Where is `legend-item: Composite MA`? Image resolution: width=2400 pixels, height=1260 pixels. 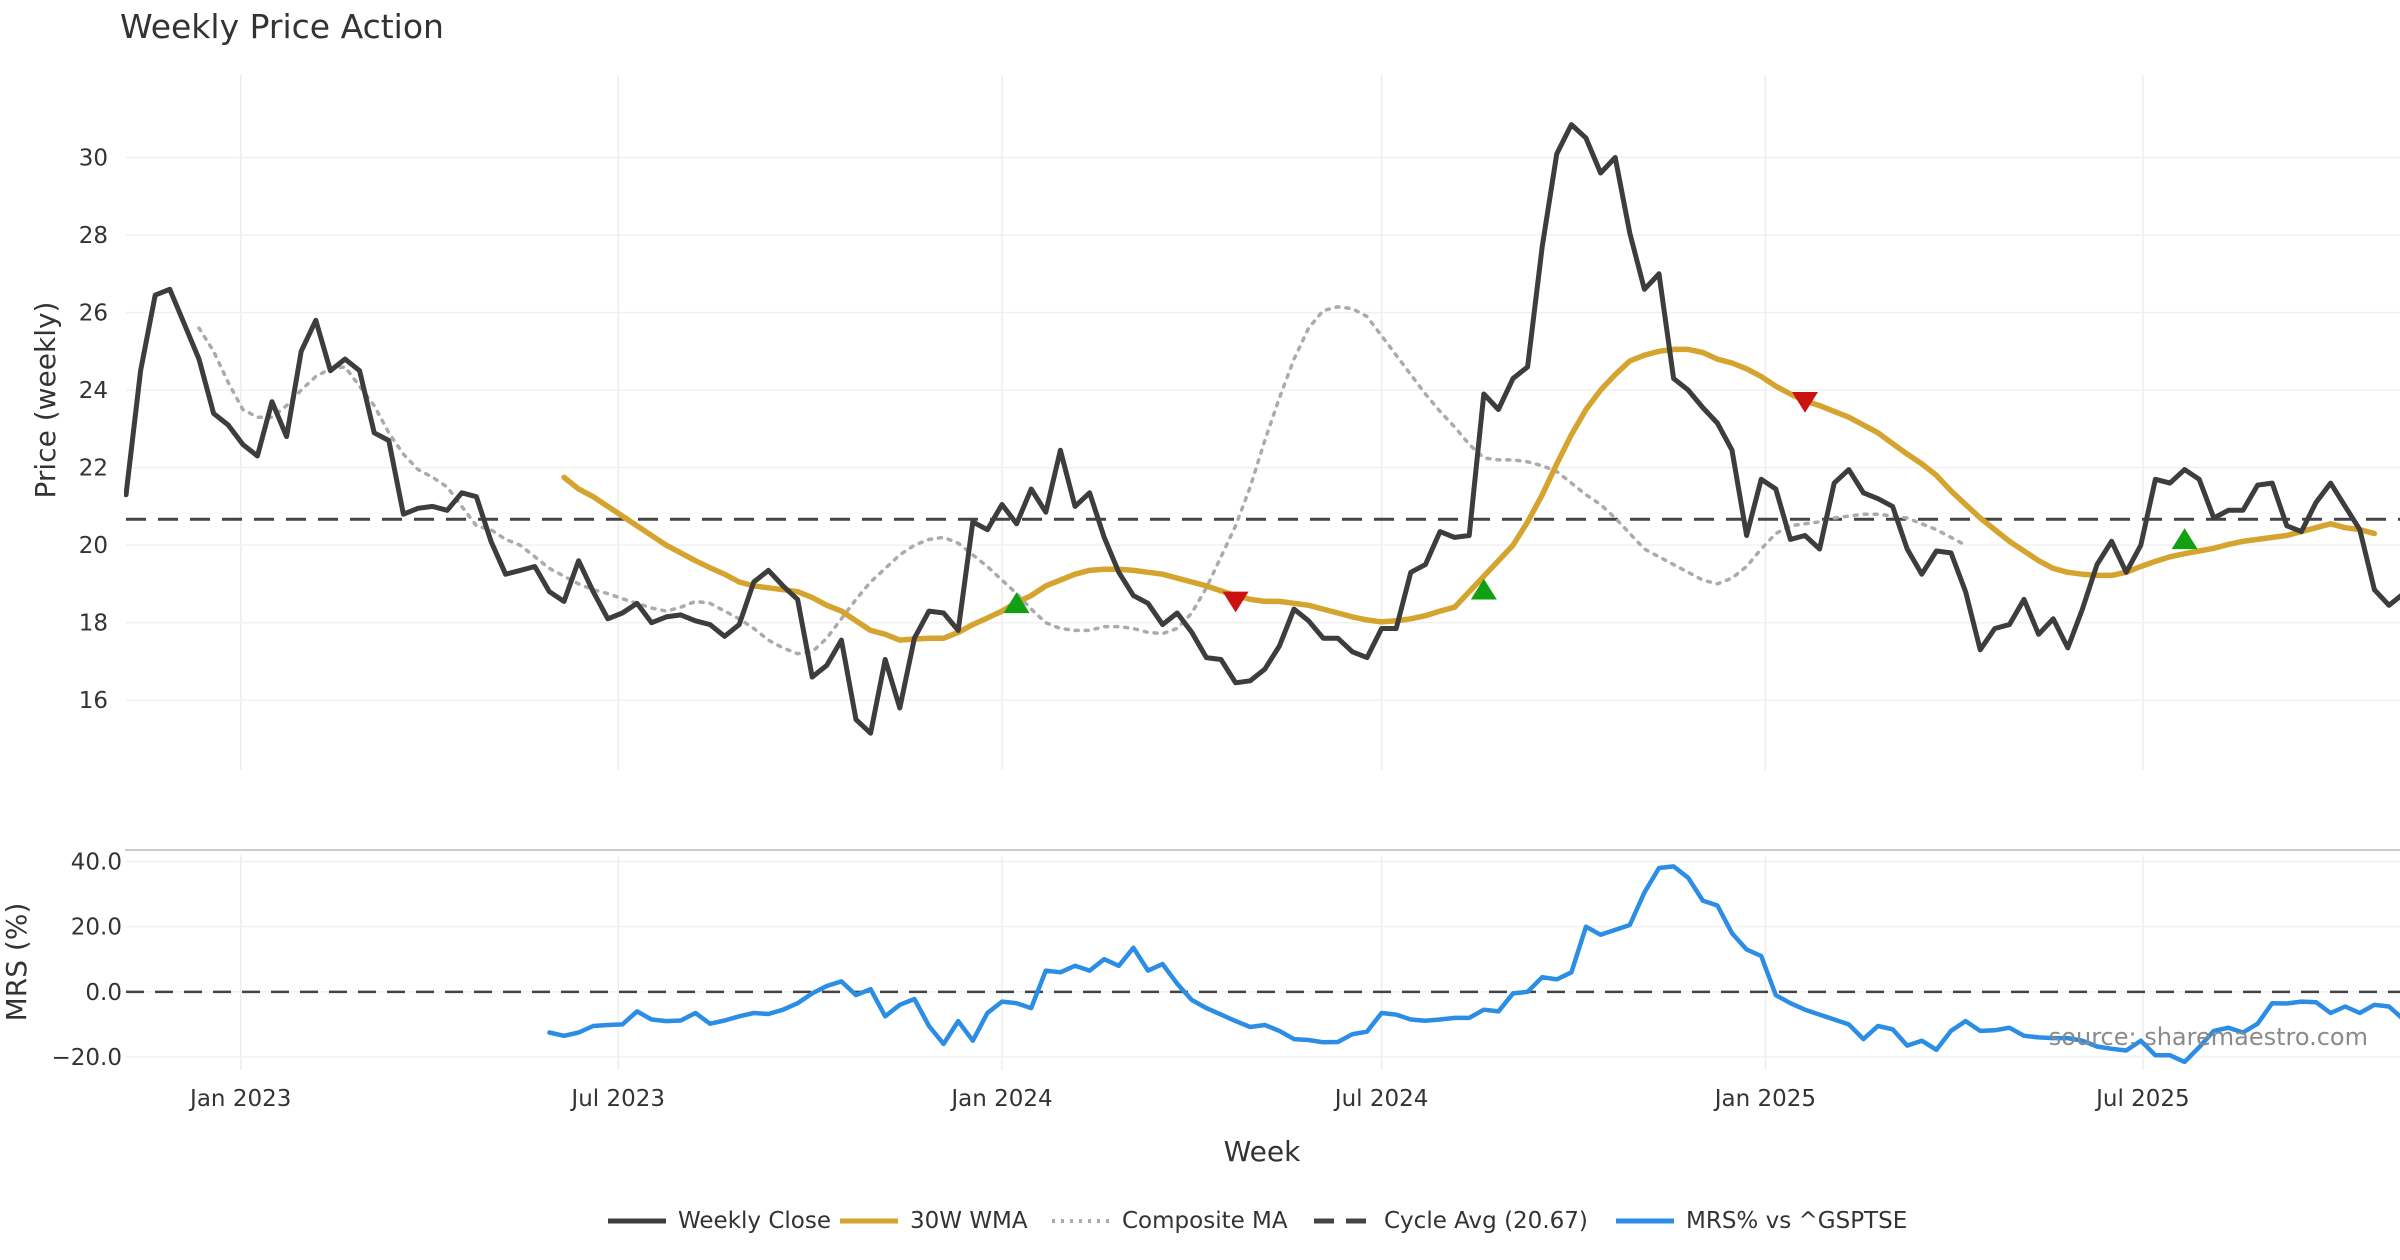
legend-item: Composite MA is located at coordinates (1170, 1221).